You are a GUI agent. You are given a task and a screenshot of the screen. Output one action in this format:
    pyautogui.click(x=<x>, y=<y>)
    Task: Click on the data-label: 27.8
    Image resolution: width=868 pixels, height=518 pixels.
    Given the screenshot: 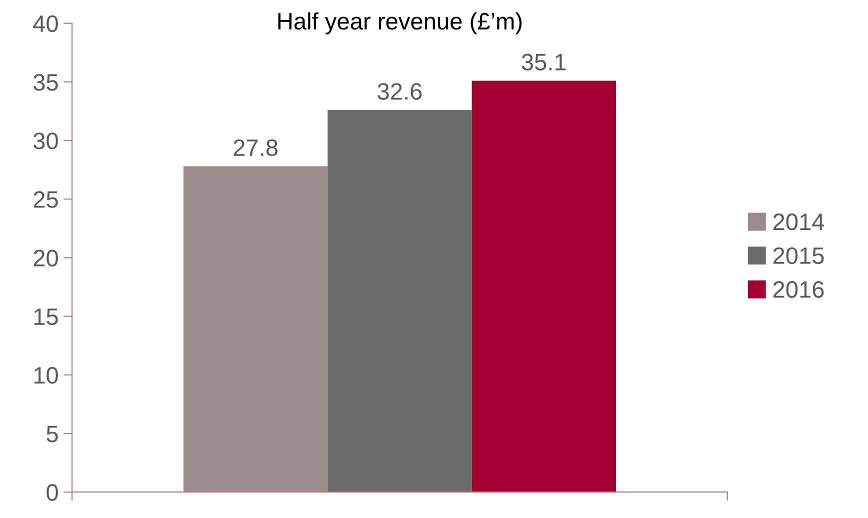 What is the action you would take?
    pyautogui.click(x=256, y=147)
    